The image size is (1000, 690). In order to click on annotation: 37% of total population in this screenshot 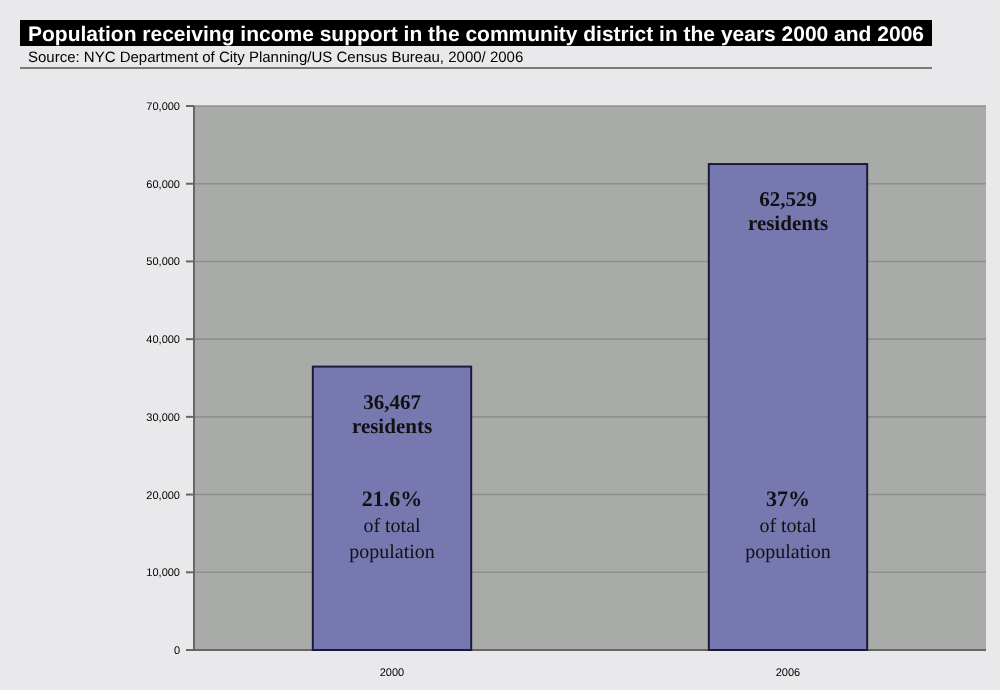, I will do `click(788, 526)`.